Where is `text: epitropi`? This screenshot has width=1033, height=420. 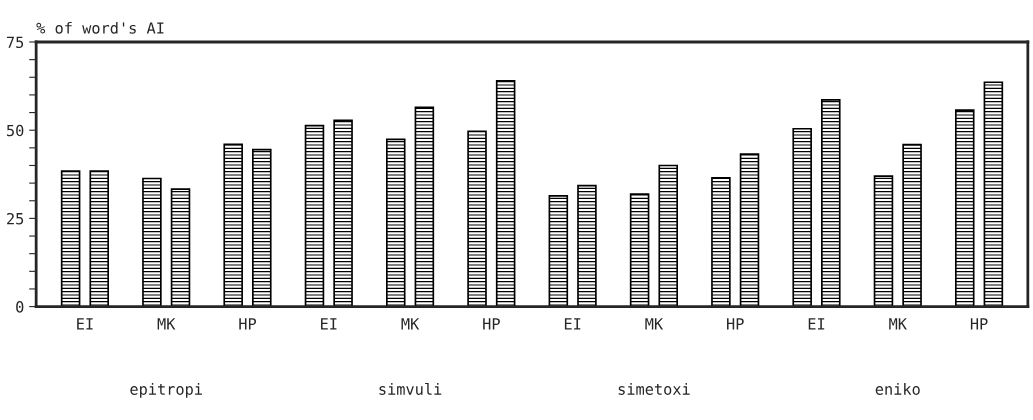 text: epitropi is located at coordinates (166, 390).